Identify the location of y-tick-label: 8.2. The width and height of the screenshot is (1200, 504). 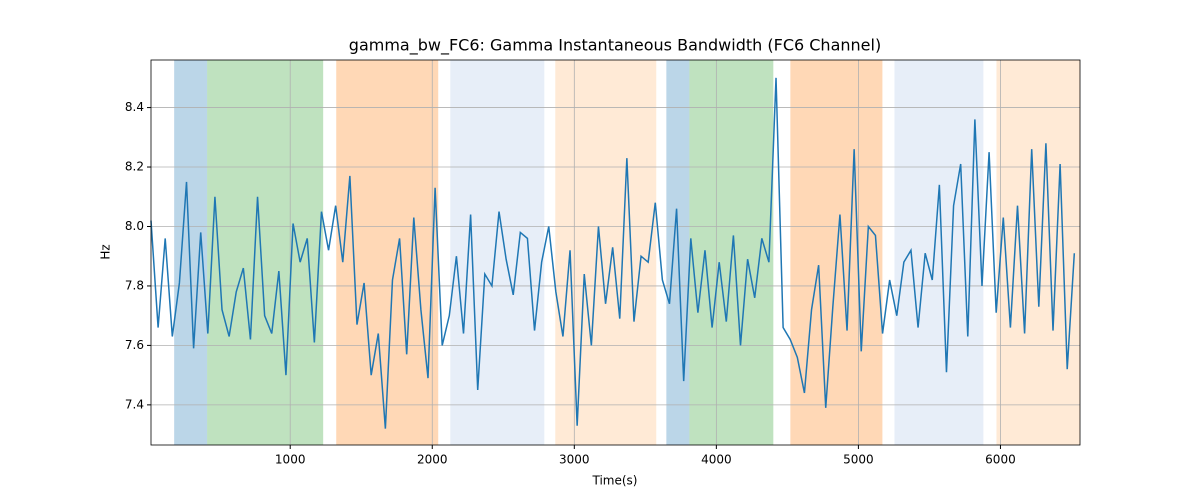
(134, 167).